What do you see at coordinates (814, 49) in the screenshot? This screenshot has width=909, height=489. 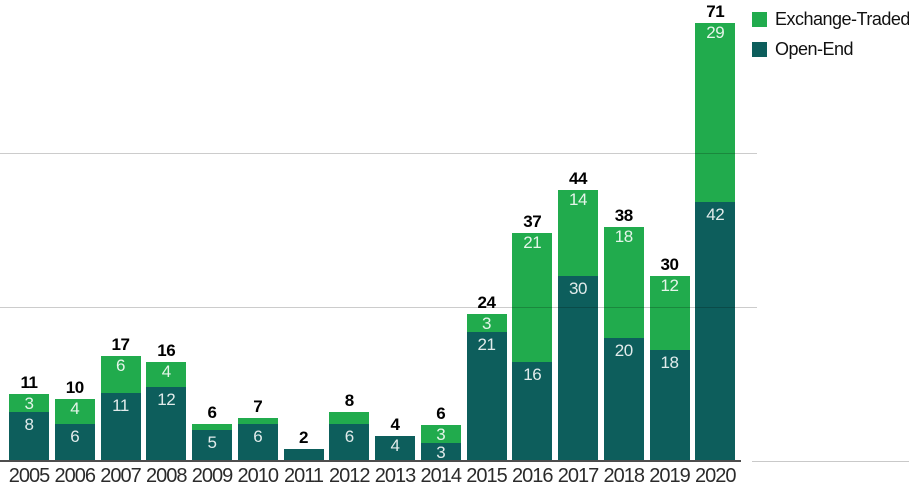 I see `legend-label-open-end: Open-End` at bounding box center [814, 49].